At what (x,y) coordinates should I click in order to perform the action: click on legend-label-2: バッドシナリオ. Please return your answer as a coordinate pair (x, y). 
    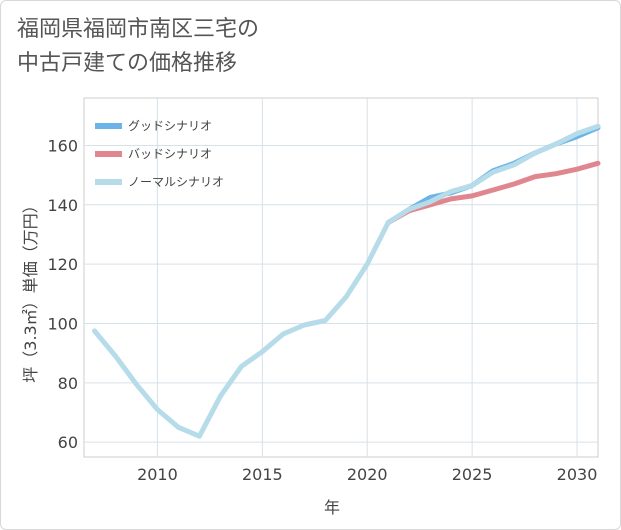
    Looking at the image, I should click on (170, 154).